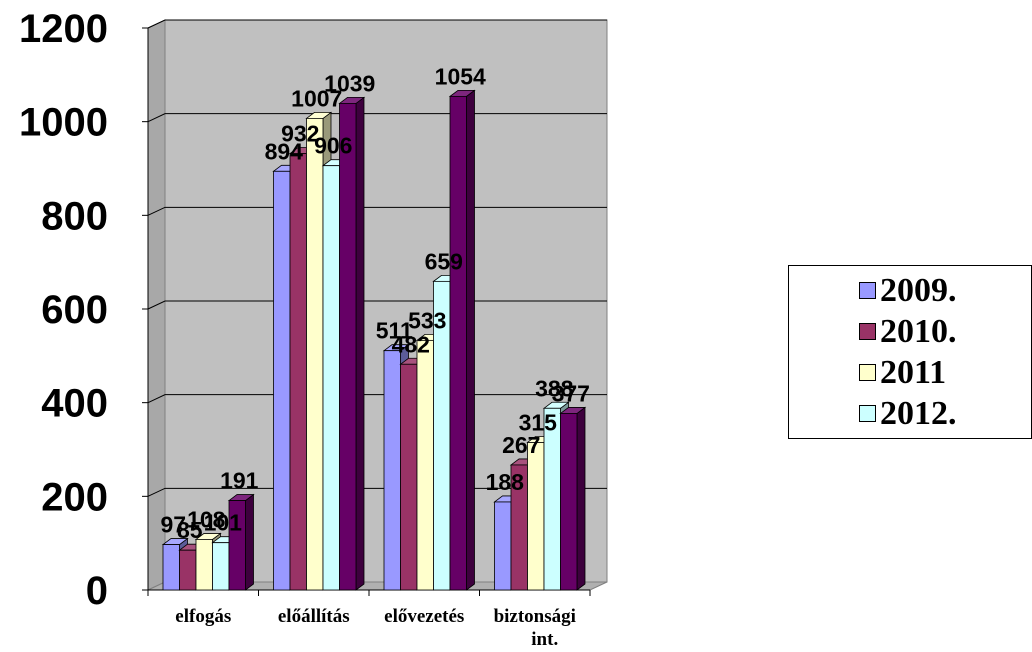 Image resolution: width=1032 pixels, height=652 pixels. What do you see at coordinates (394, 331) in the screenshot?
I see `data-label: 511` at bounding box center [394, 331].